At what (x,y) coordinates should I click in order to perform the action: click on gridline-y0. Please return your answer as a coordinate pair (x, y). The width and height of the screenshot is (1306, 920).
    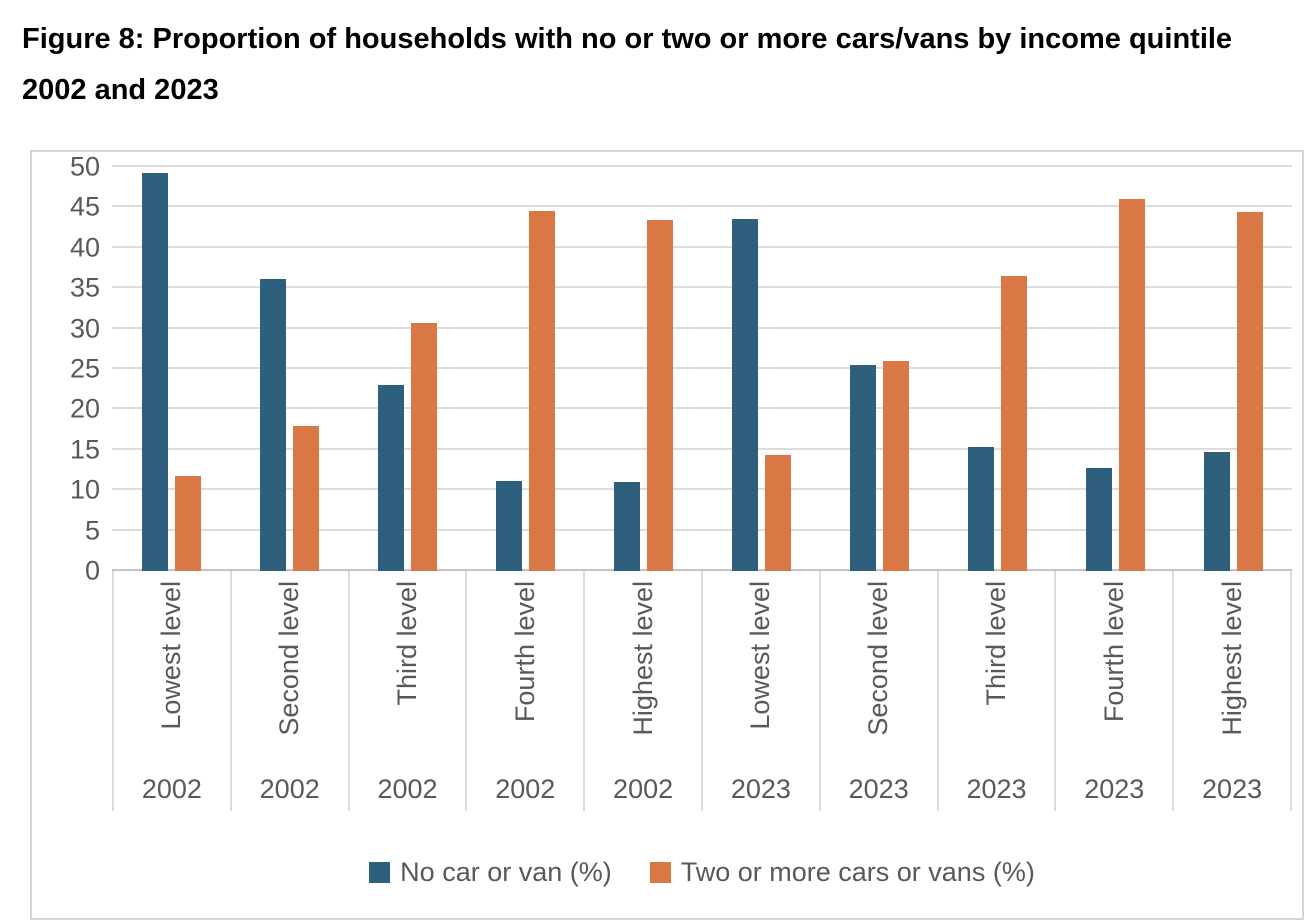
    Looking at the image, I should click on (702, 570).